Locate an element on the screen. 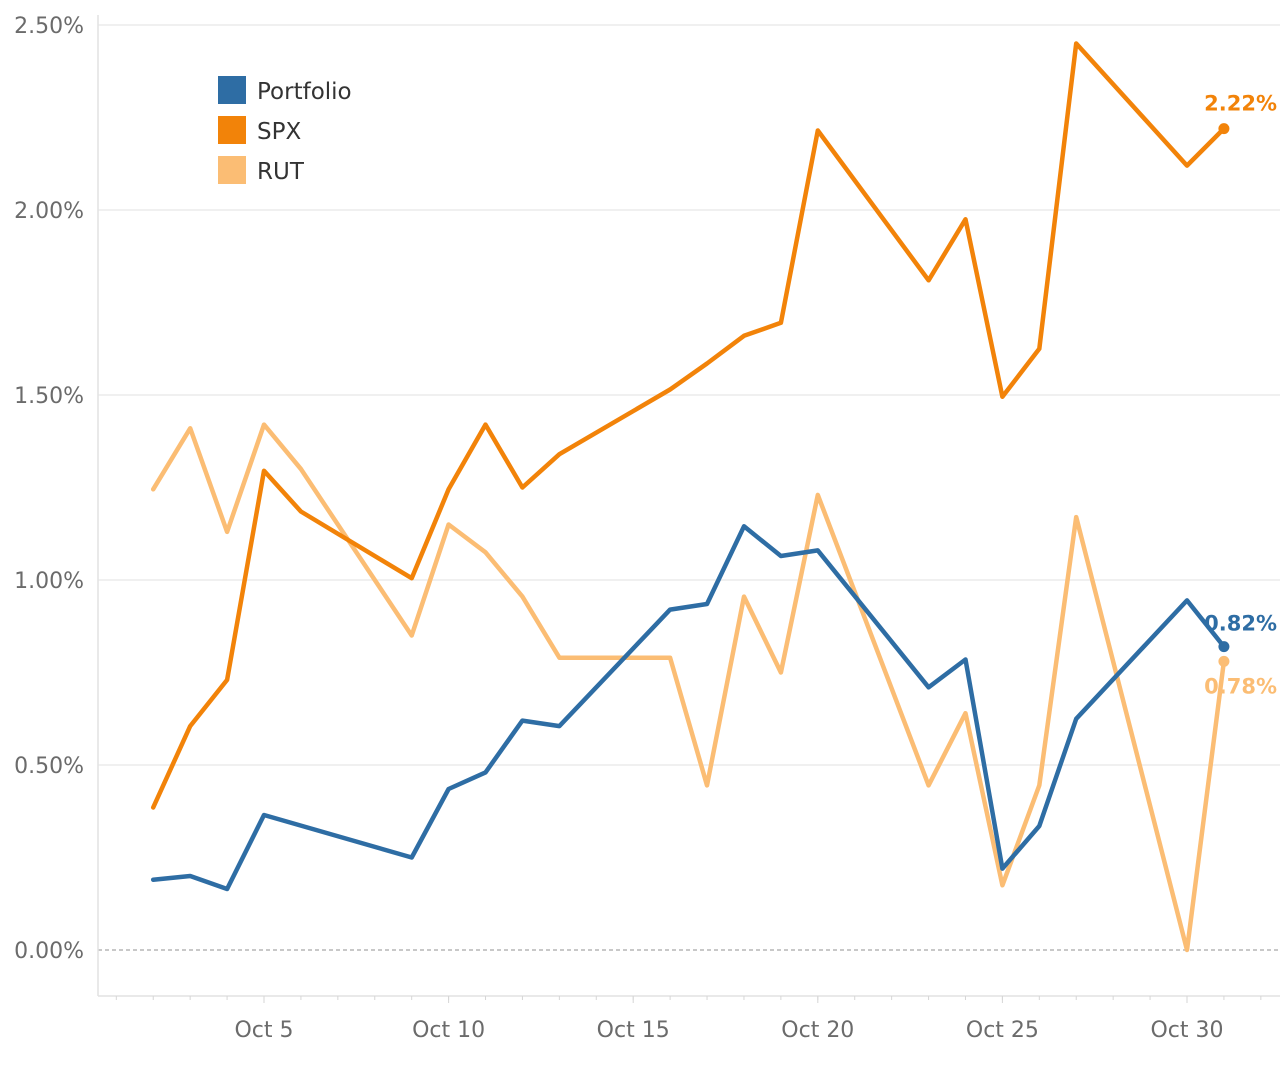 This screenshot has width=1286, height=1070. x-tick-label: Oct 10 is located at coordinates (448, 1030).